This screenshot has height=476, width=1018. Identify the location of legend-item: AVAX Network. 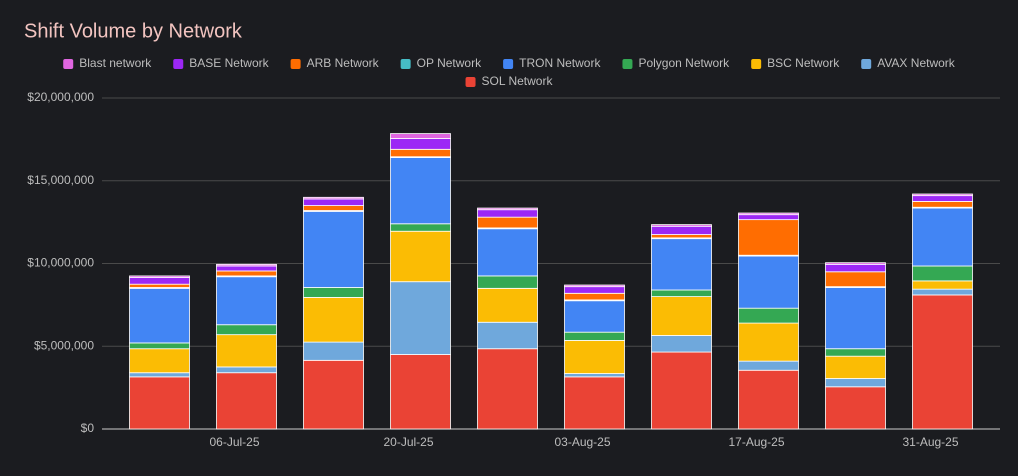
(908, 63).